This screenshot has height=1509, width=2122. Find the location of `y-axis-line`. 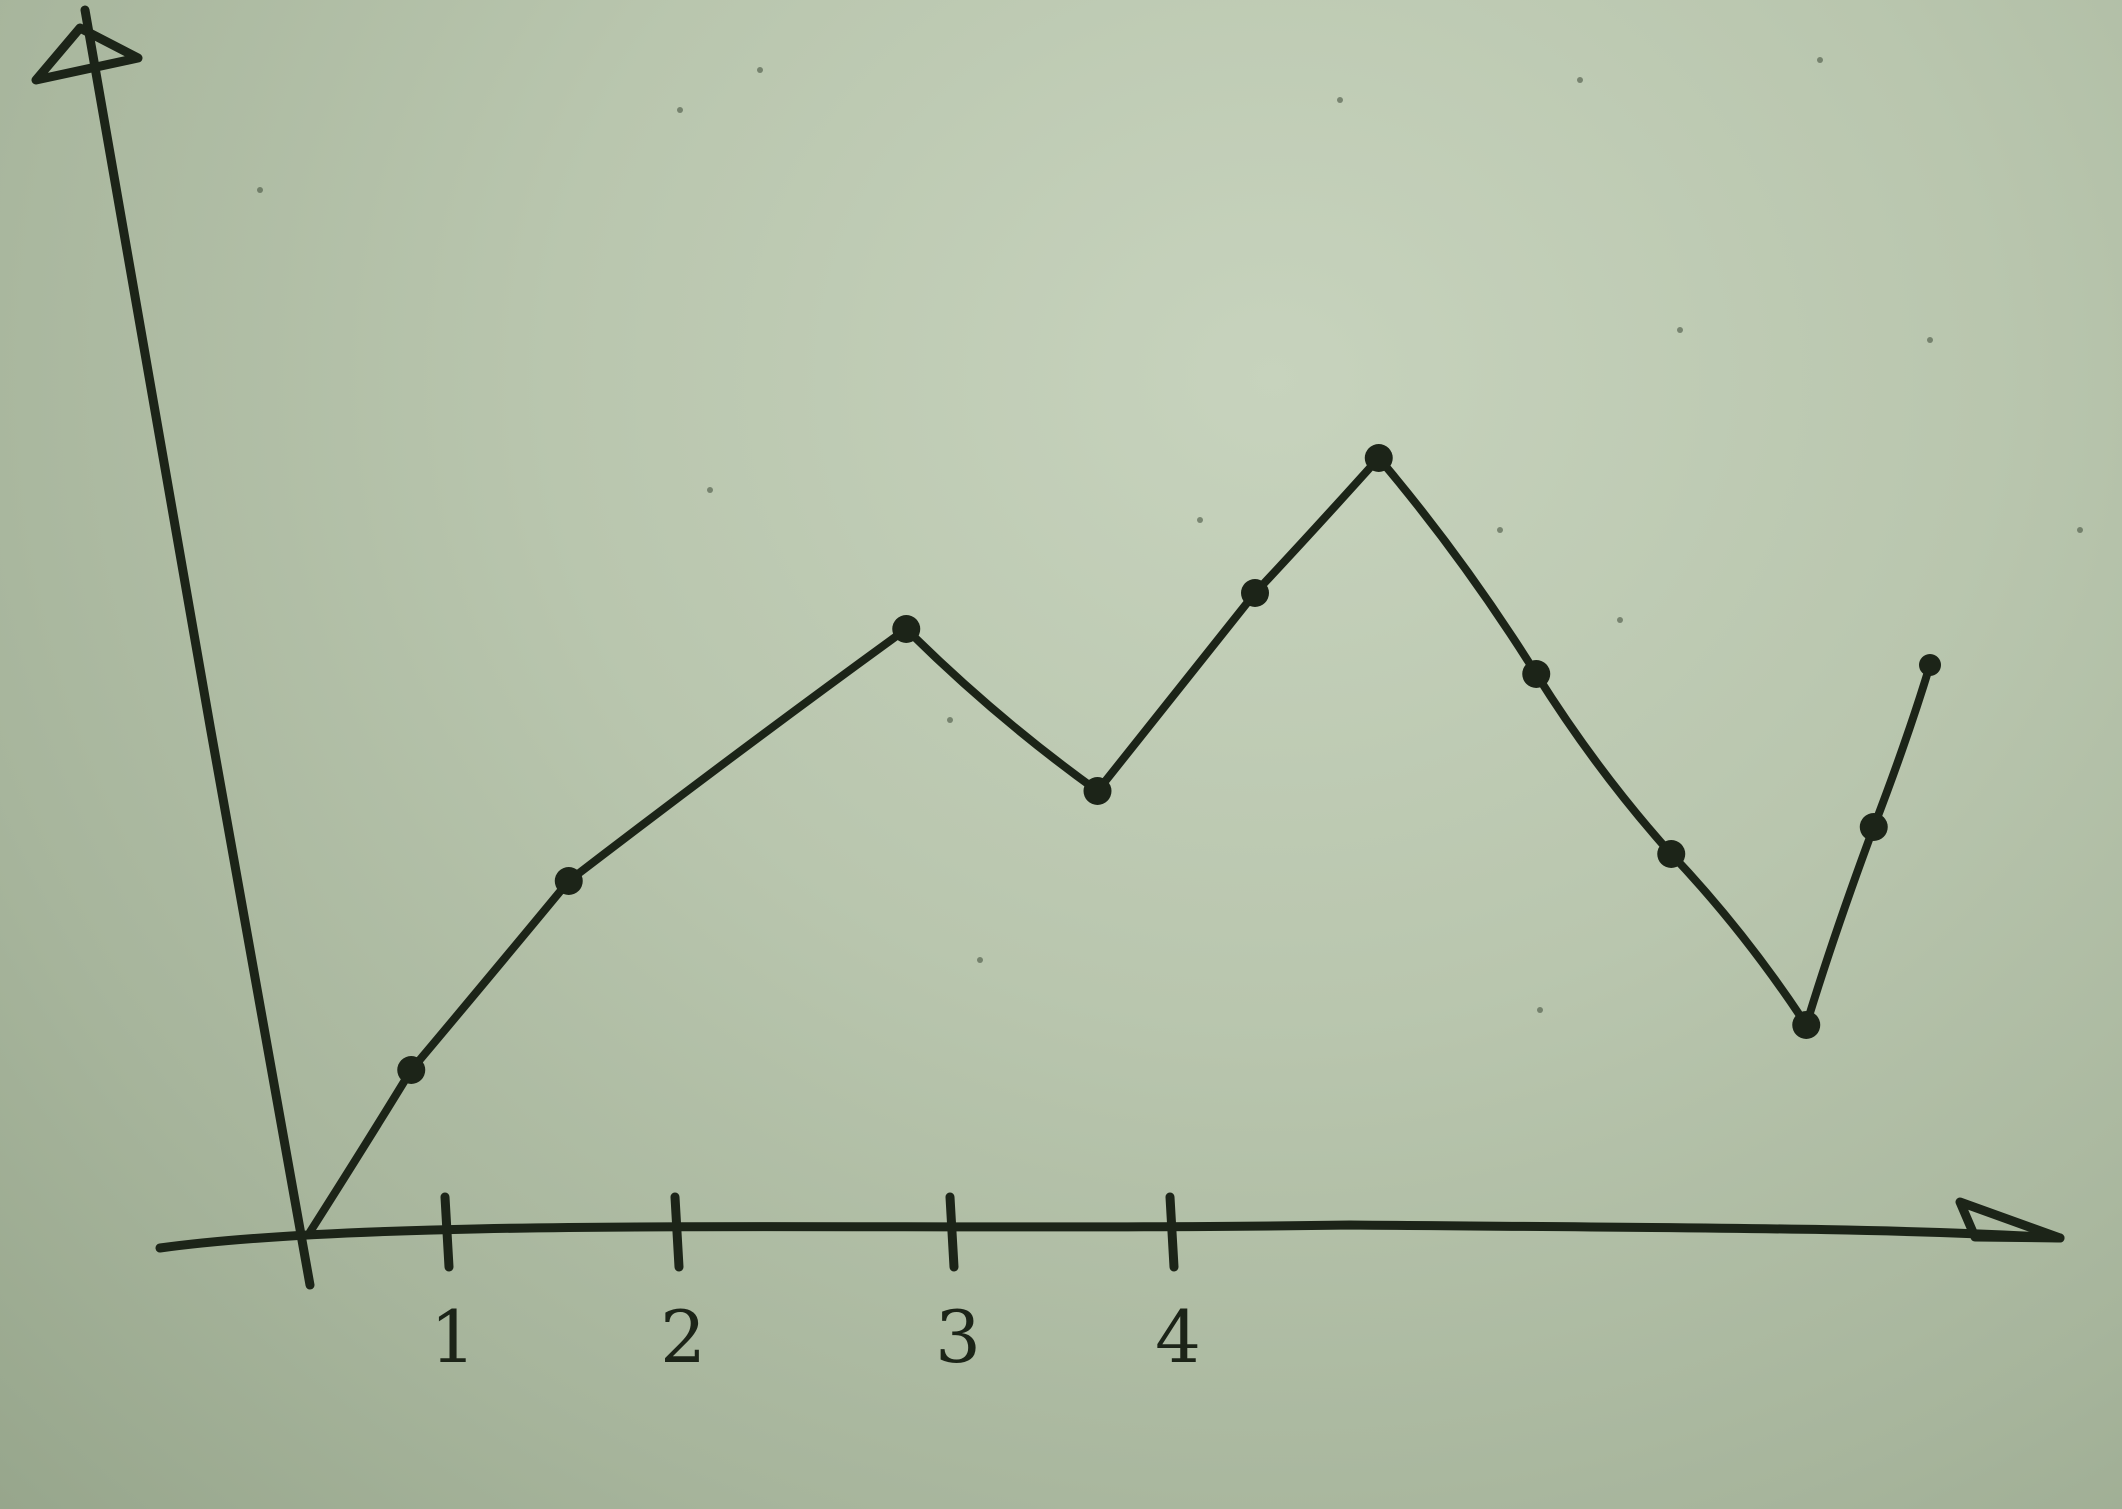

y-axis-line is located at coordinates (197, 647).